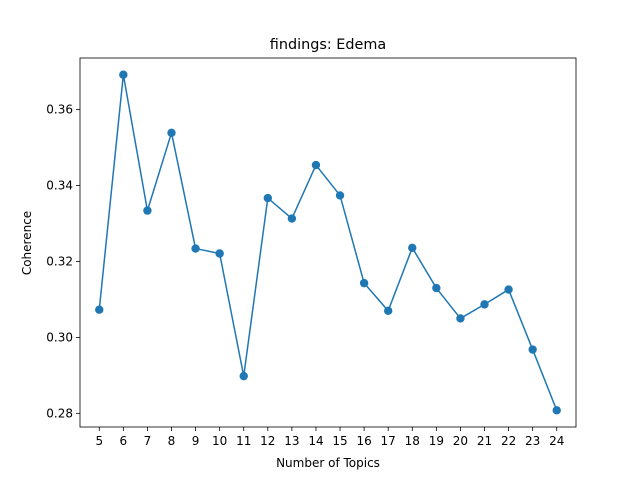 The image size is (640, 480). What do you see at coordinates (59, 261) in the screenshot?
I see `y-tick-label: 0.32` at bounding box center [59, 261].